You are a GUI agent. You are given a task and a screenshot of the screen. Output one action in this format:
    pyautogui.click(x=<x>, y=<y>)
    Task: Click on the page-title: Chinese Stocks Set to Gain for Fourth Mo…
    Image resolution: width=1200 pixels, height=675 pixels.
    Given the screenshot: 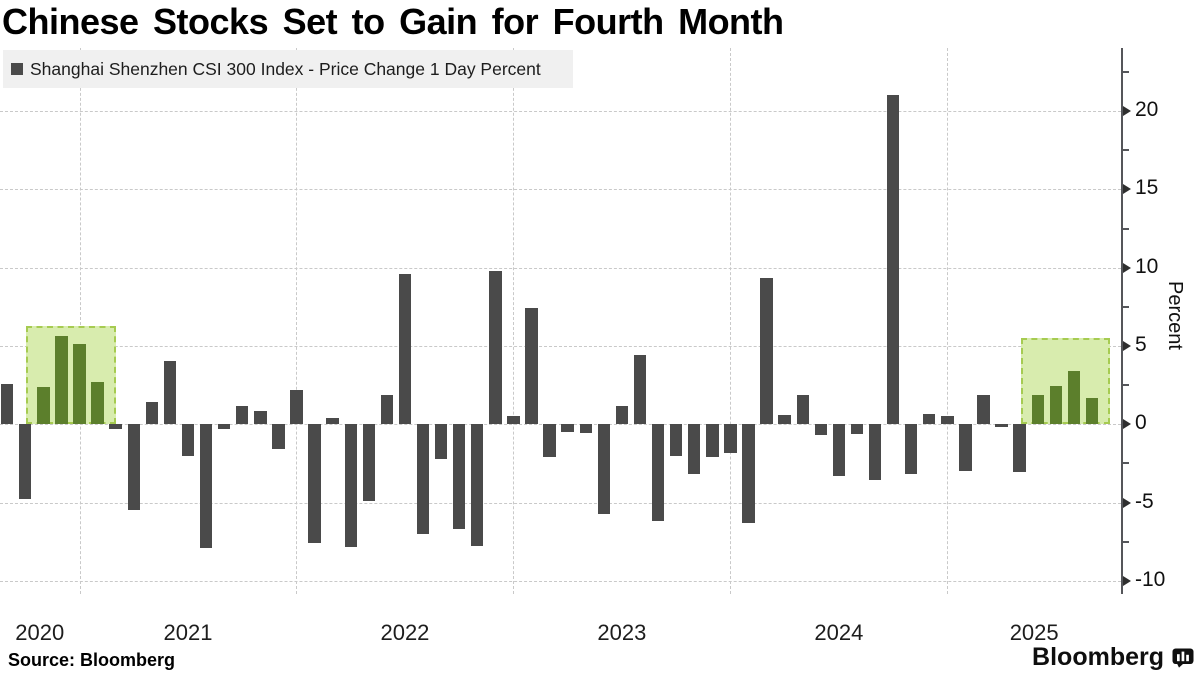 What is the action you would take?
    pyautogui.click(x=393, y=21)
    